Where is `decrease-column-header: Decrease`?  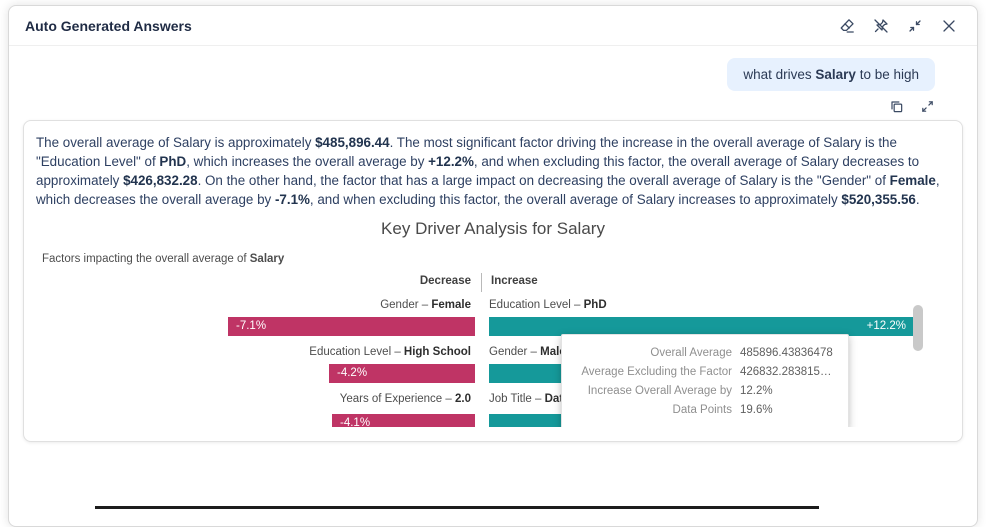
decrease-column-header: Decrease is located at coordinates (445, 281).